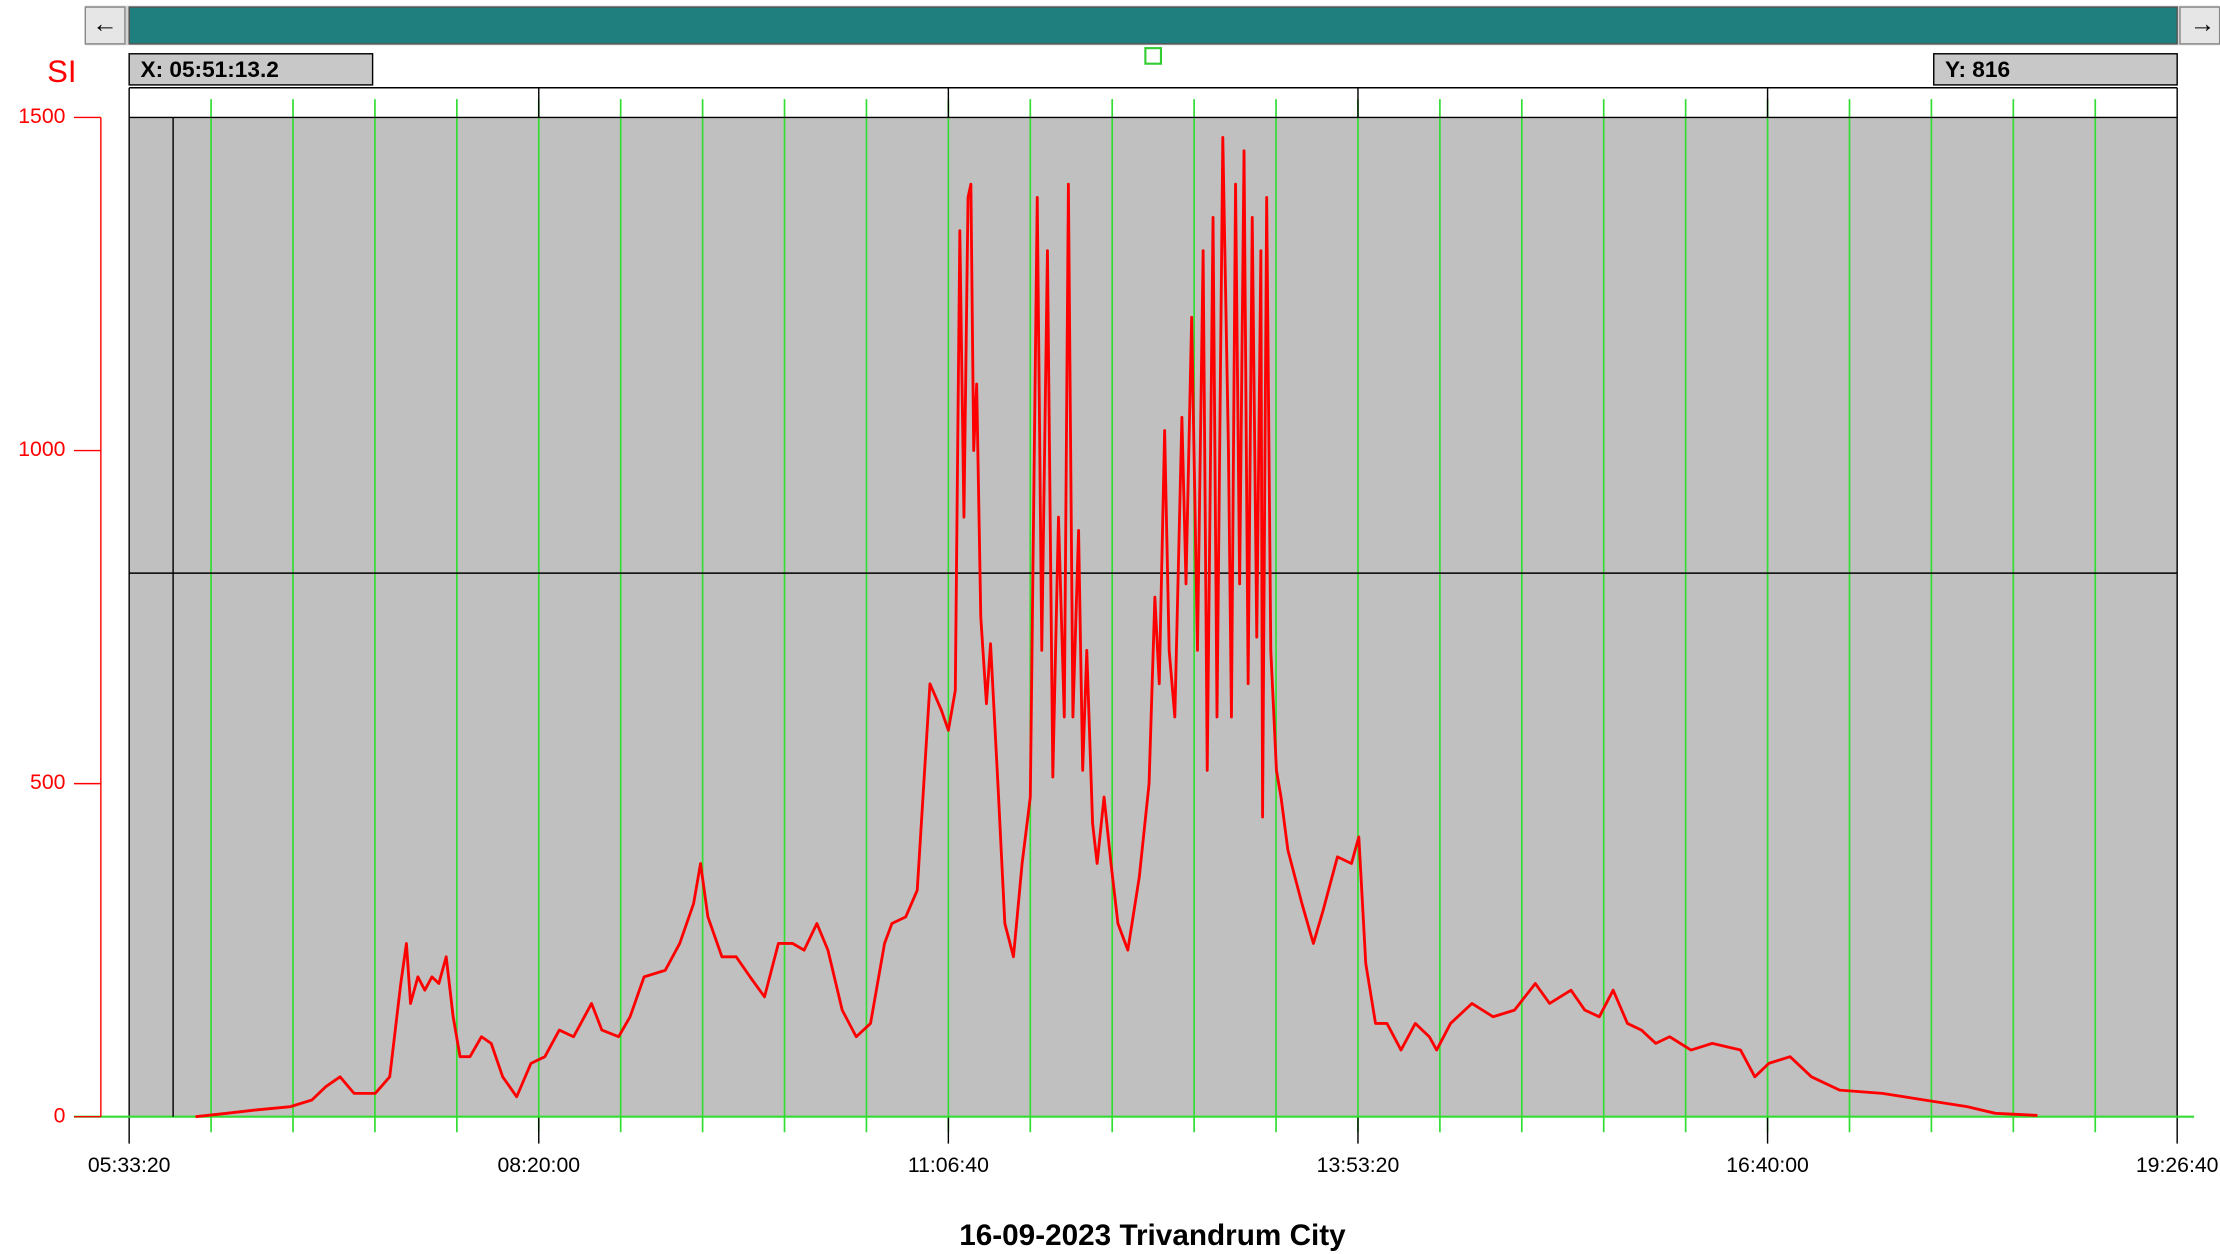 The image size is (2220, 1254). What do you see at coordinates (61, 71) in the screenshot?
I see `y-axis-label: SI` at bounding box center [61, 71].